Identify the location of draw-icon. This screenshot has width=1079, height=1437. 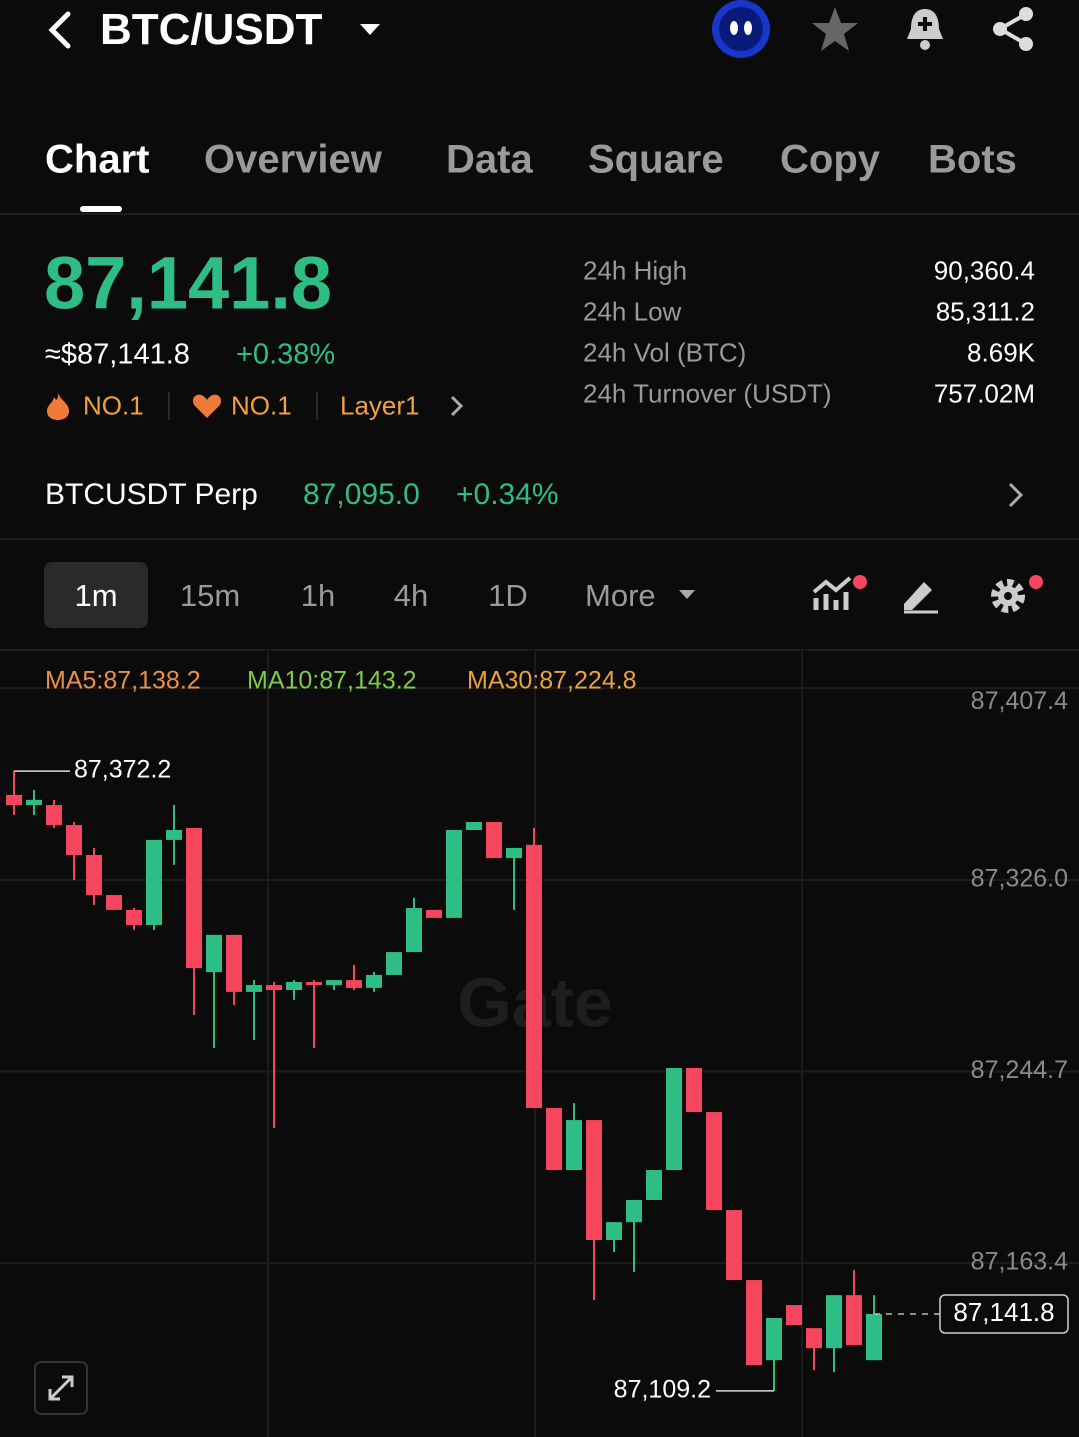
(921, 595).